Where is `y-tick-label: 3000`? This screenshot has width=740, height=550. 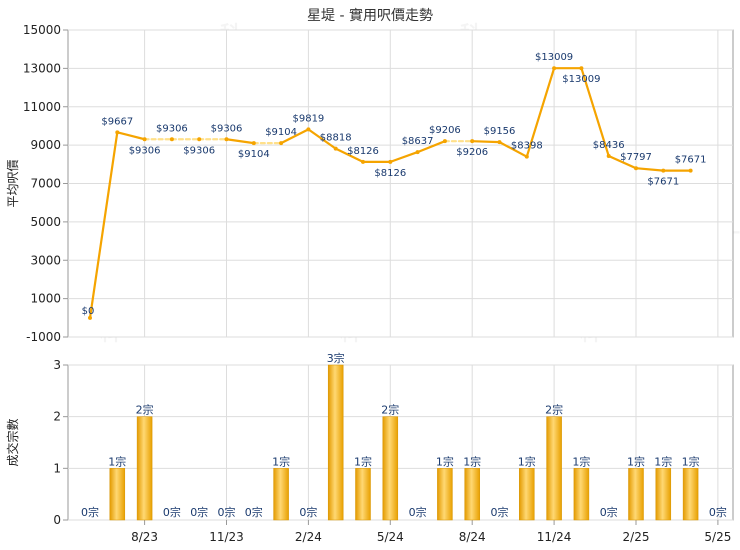 y-tick-label: 3000 is located at coordinates (45, 260).